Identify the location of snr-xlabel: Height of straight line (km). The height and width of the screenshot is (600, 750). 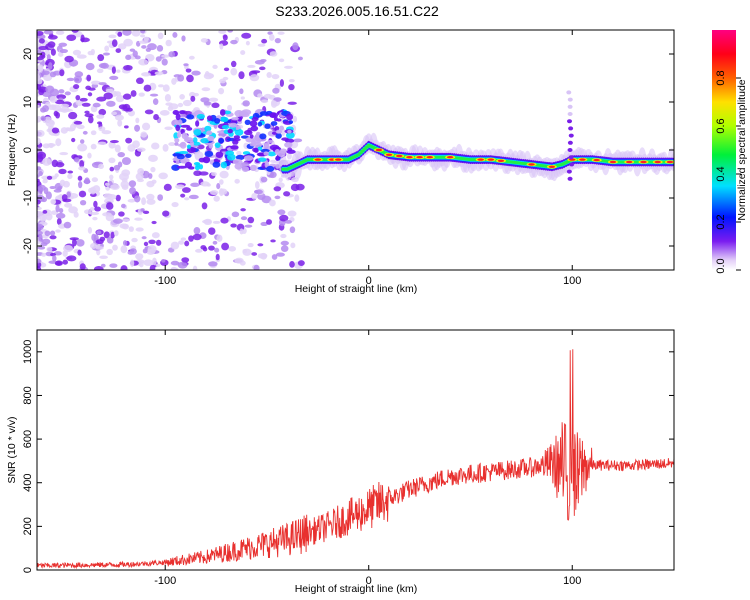
(356, 589).